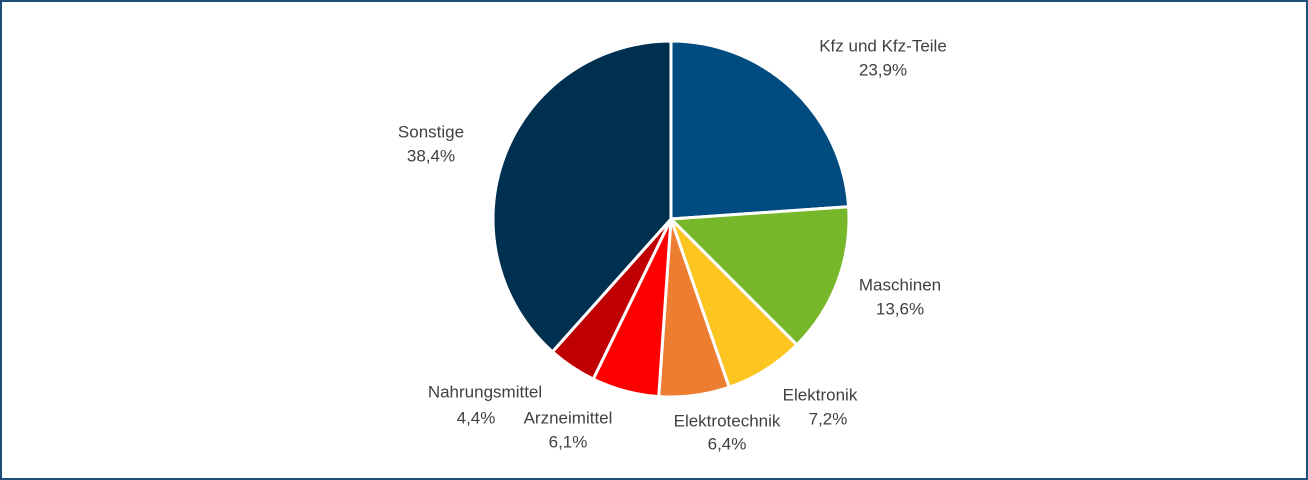 This screenshot has width=1308, height=480. Describe the element at coordinates (485, 391) in the screenshot. I see `slice-label: Nahrungsmittel` at that location.